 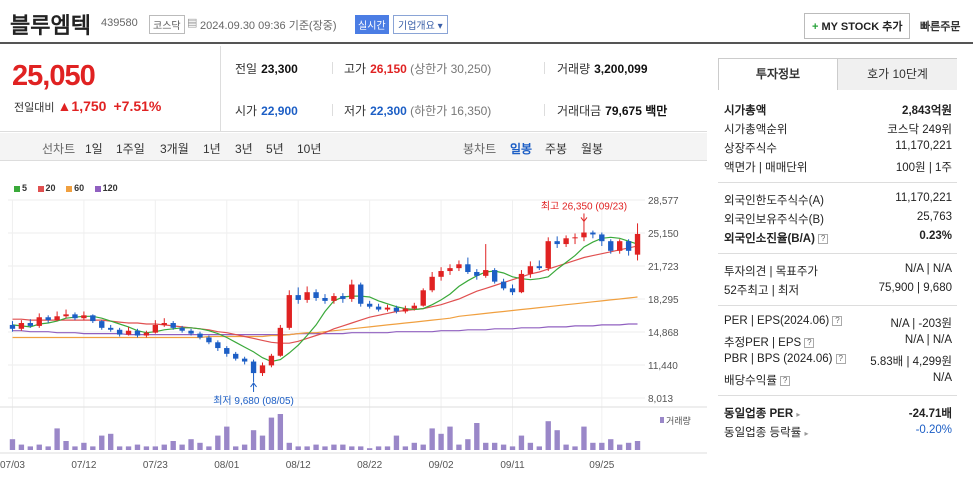 I want to click on info-row-pbr-bps: PBR | BPS (2024.06) ? 5.83배 | 4,299원, so click(x=838, y=360).